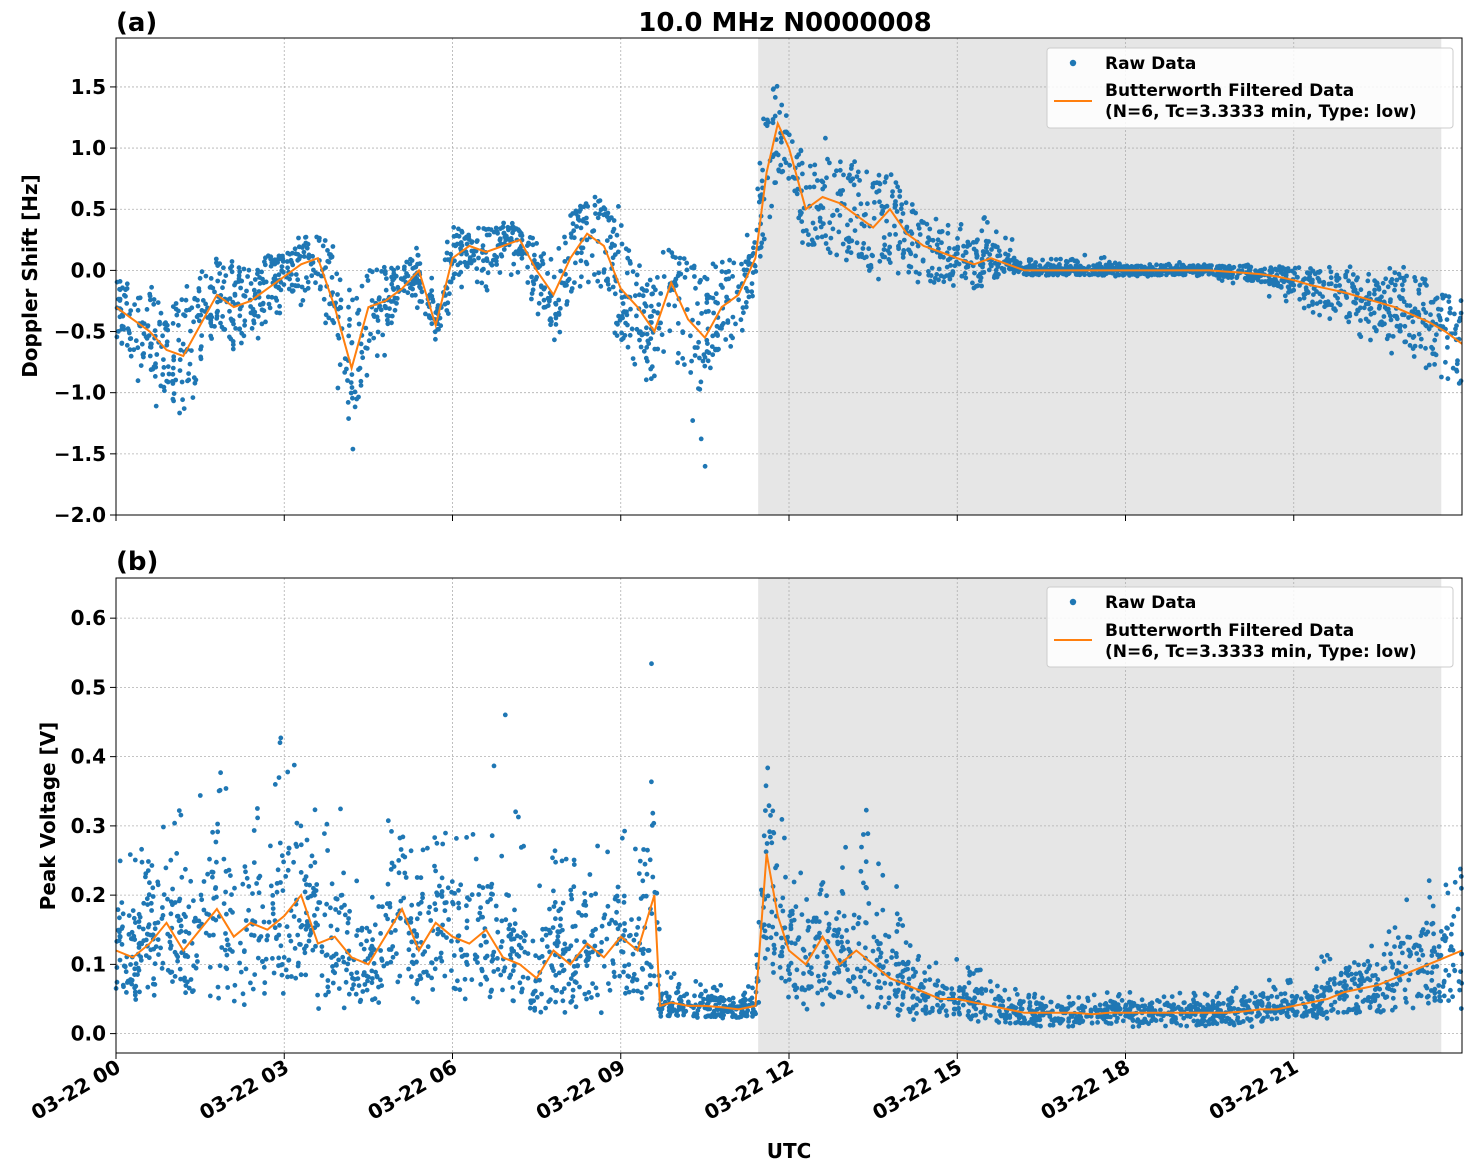  What do you see at coordinates (1229, 631) in the screenshot?
I see `legend-filtered-line1-b: Butterworth Filtered Data` at bounding box center [1229, 631].